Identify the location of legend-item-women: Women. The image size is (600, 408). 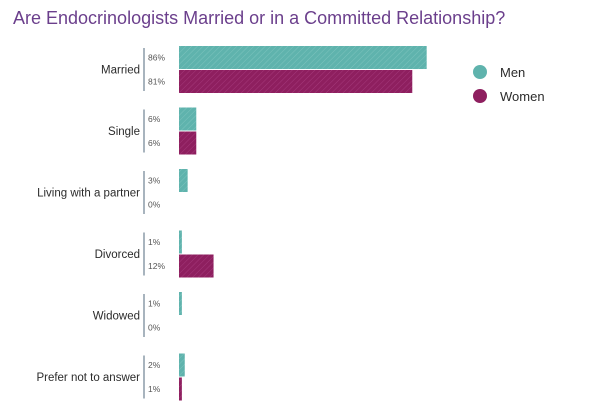
(509, 96).